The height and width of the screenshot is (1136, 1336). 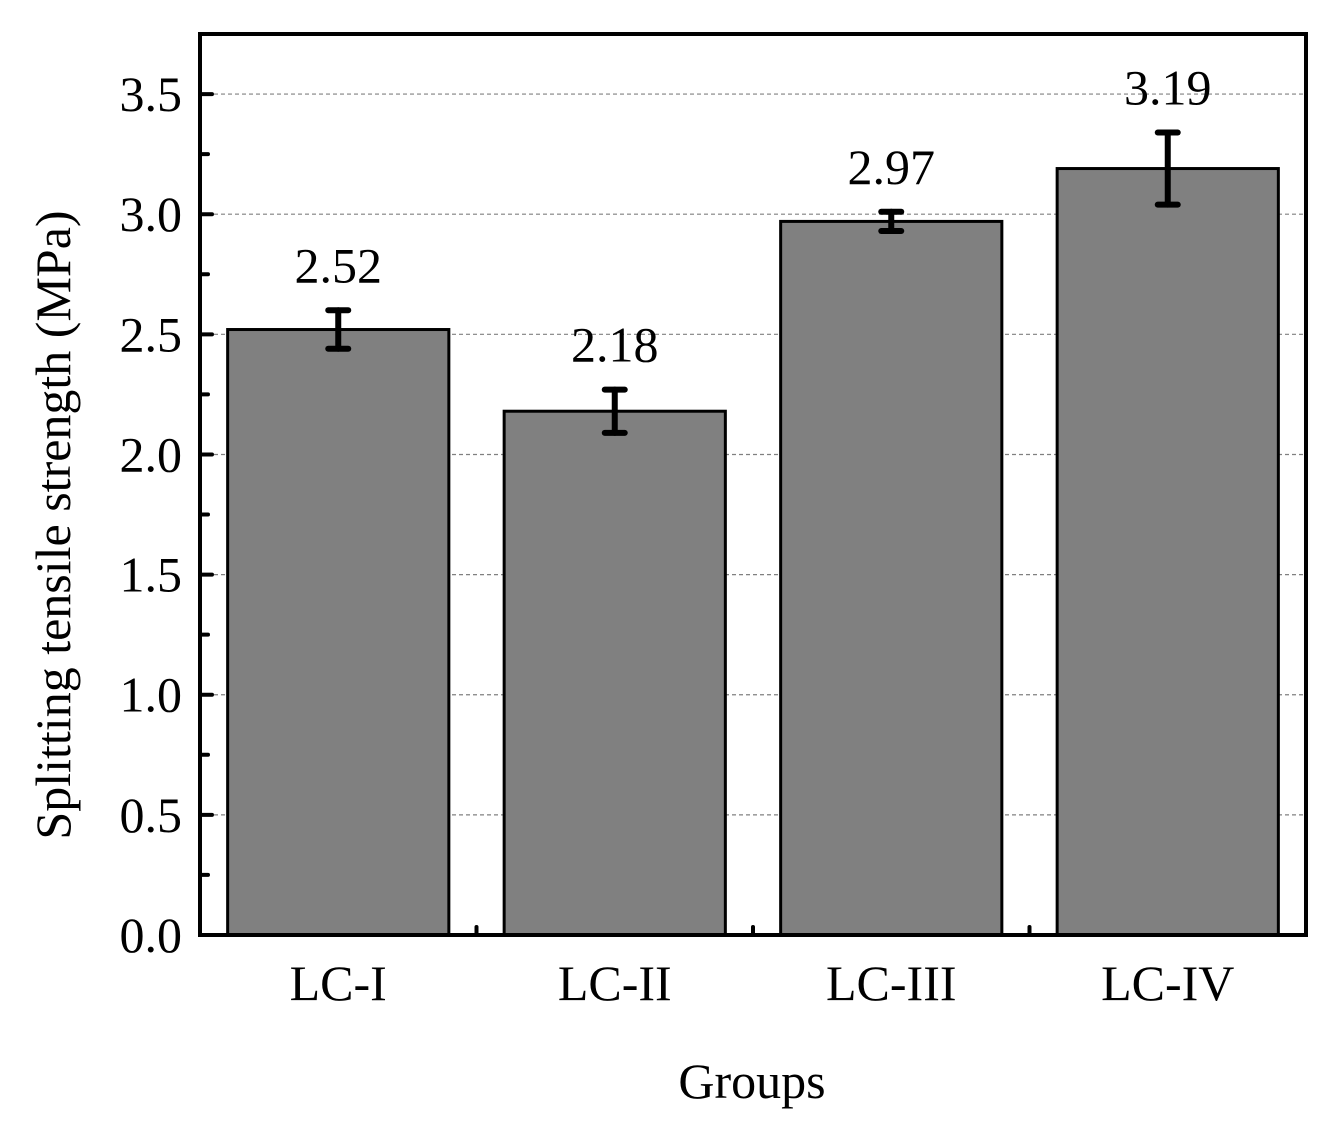 I want to click on value-label: 2.52, so click(x=339, y=265).